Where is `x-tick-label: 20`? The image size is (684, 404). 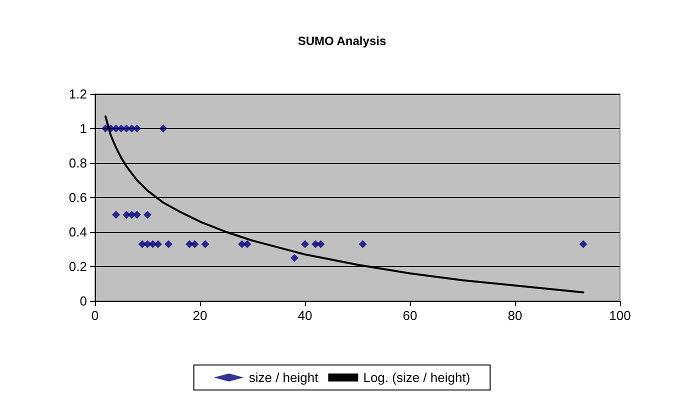
x-tick-label: 20 is located at coordinates (200, 315).